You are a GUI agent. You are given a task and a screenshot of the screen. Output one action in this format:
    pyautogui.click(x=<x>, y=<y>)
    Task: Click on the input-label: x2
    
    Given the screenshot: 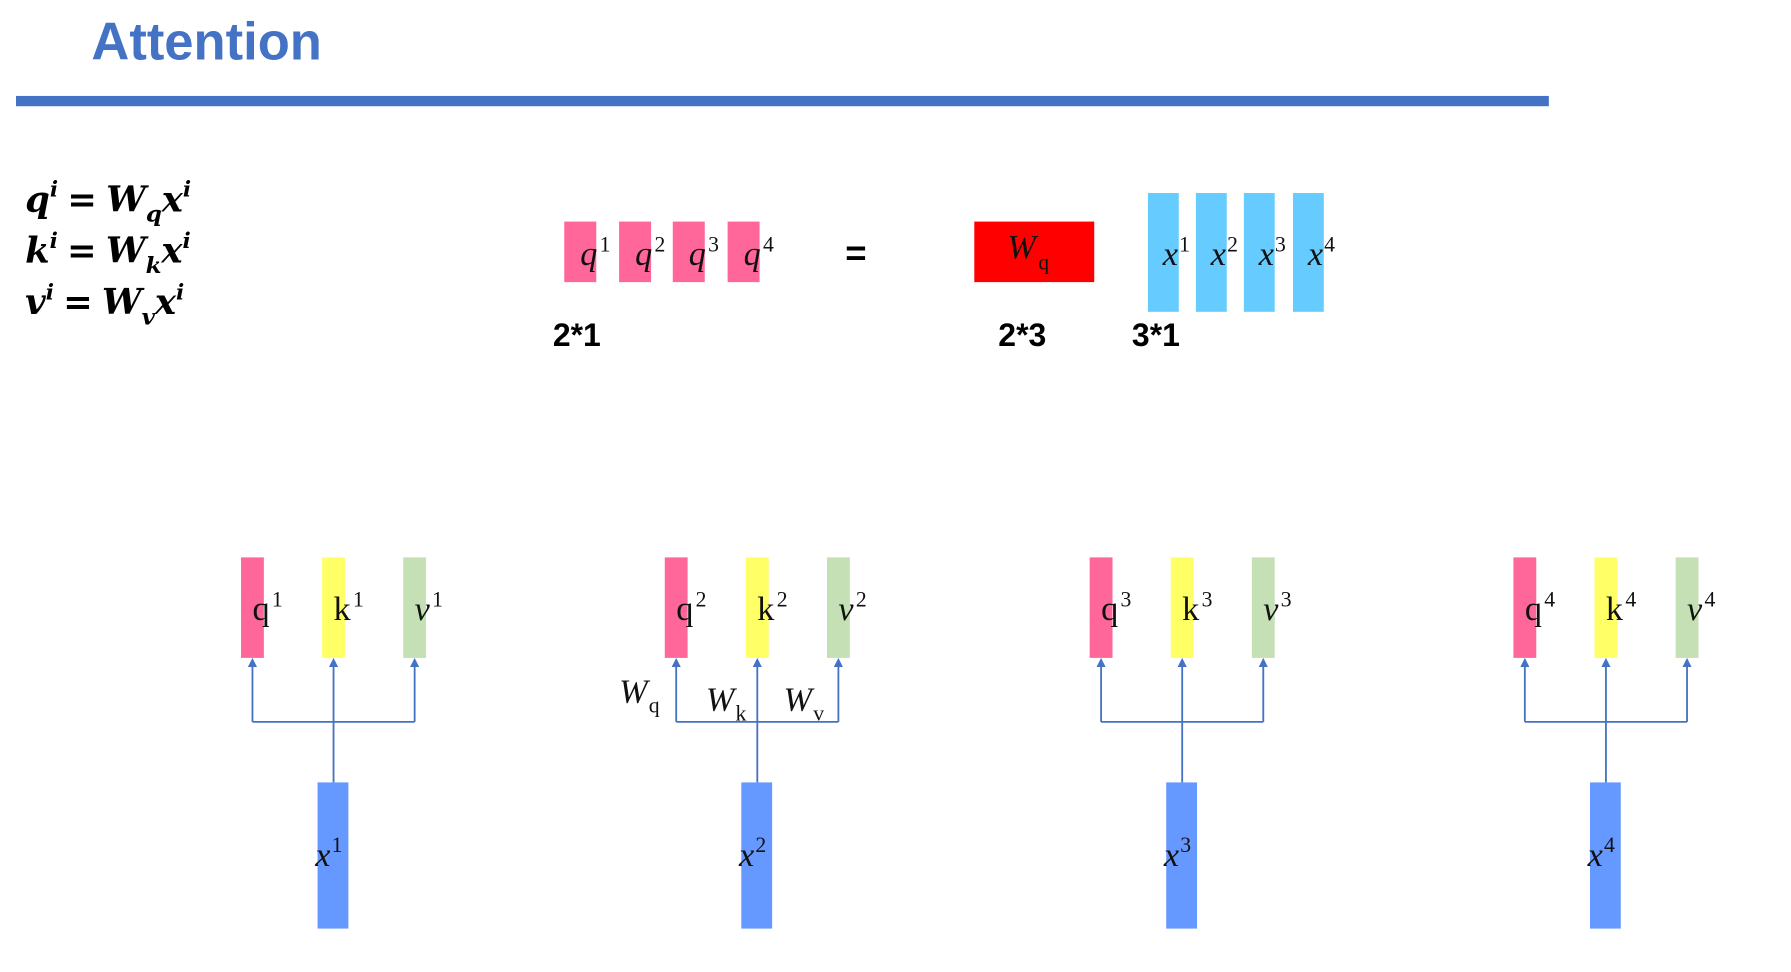 What is the action you would take?
    pyautogui.click(x=752, y=853)
    